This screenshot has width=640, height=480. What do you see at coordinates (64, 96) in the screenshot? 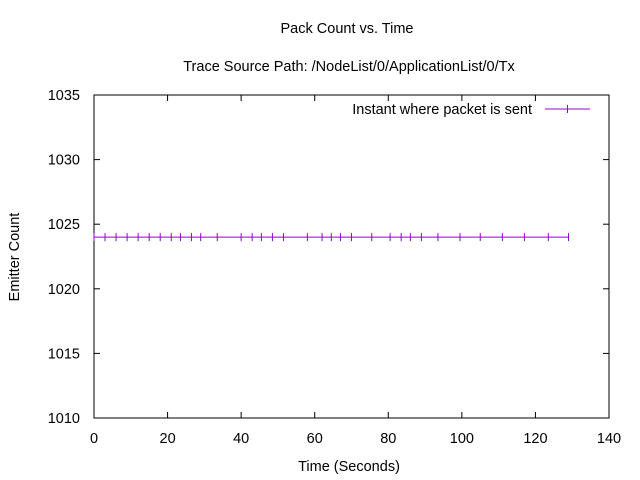
I see `y-tick-label: 1035` at bounding box center [64, 96].